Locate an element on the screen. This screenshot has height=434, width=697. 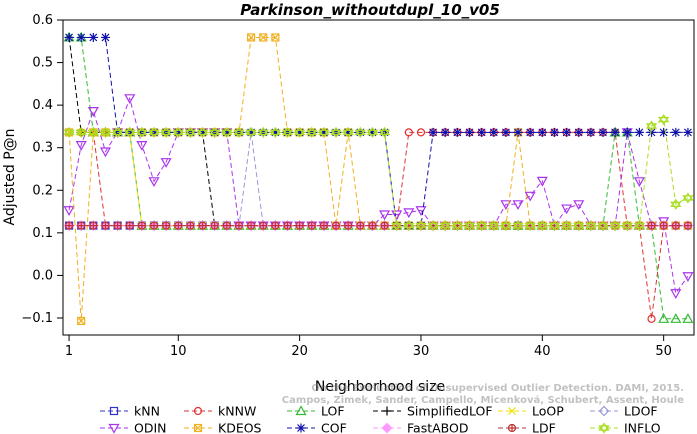
legend-label: kNN is located at coordinates (147, 411).